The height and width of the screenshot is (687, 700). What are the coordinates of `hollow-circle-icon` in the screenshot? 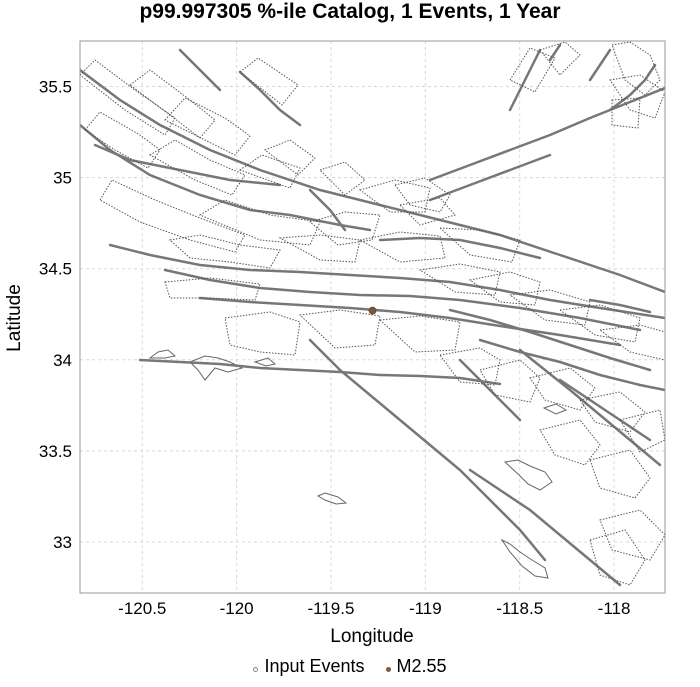 It's located at (256, 669).